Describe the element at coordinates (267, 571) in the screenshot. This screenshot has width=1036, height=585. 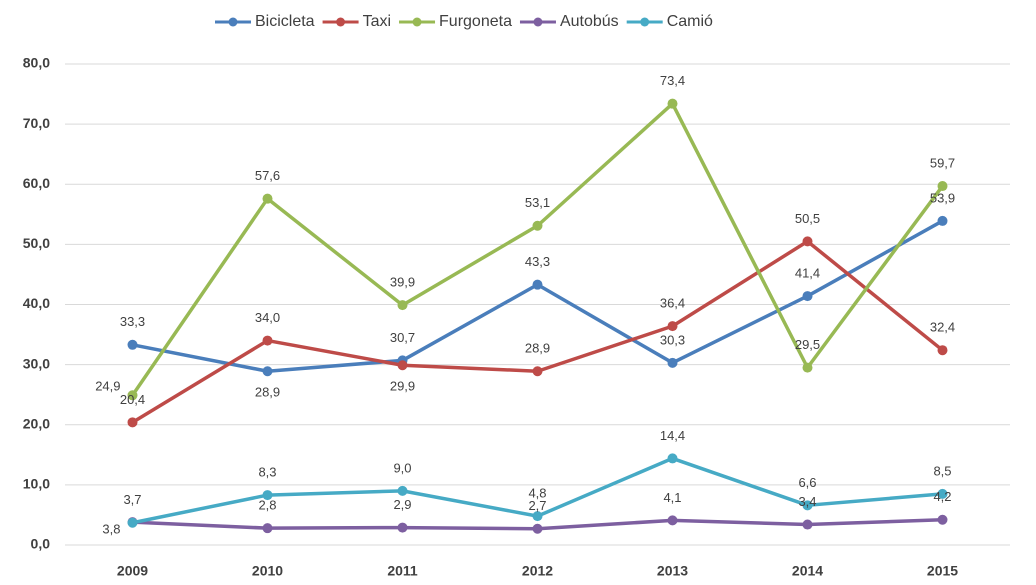
I see `x-tick-label: 2010` at that location.